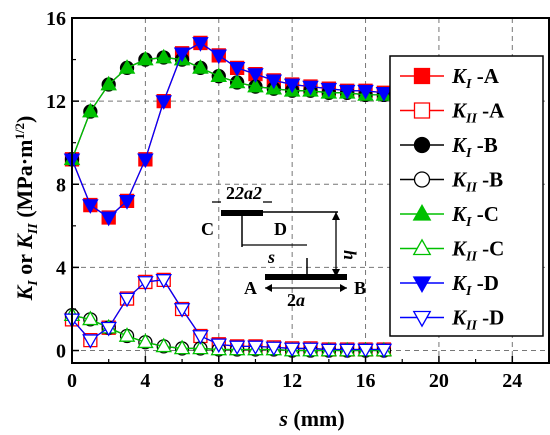 The height and width of the screenshot is (435, 550). Describe the element at coordinates (449, 216) in the screenshot. I see `legend-entry: KI -C` at that location.